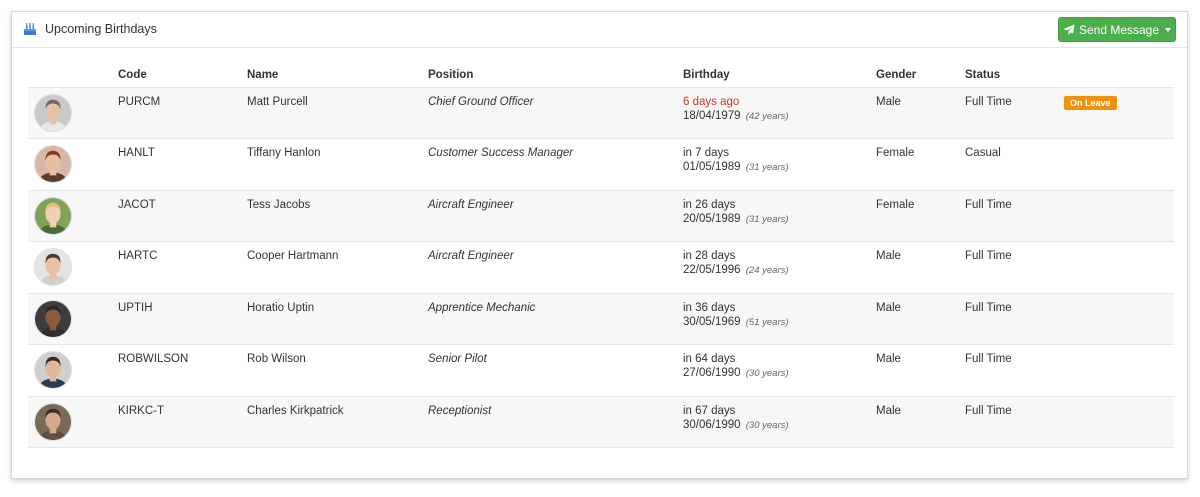  I want to click on birthday-cell: in 67 days 30/06/1990 (30 years), so click(779, 422).